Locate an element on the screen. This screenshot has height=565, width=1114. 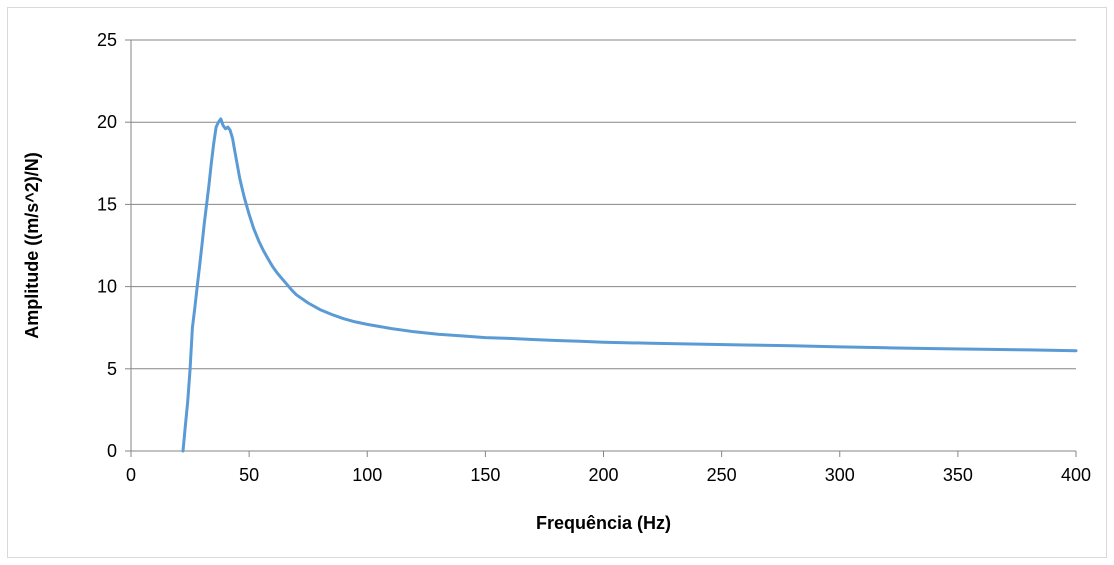
x-tick-label: 300 is located at coordinates (840, 475).